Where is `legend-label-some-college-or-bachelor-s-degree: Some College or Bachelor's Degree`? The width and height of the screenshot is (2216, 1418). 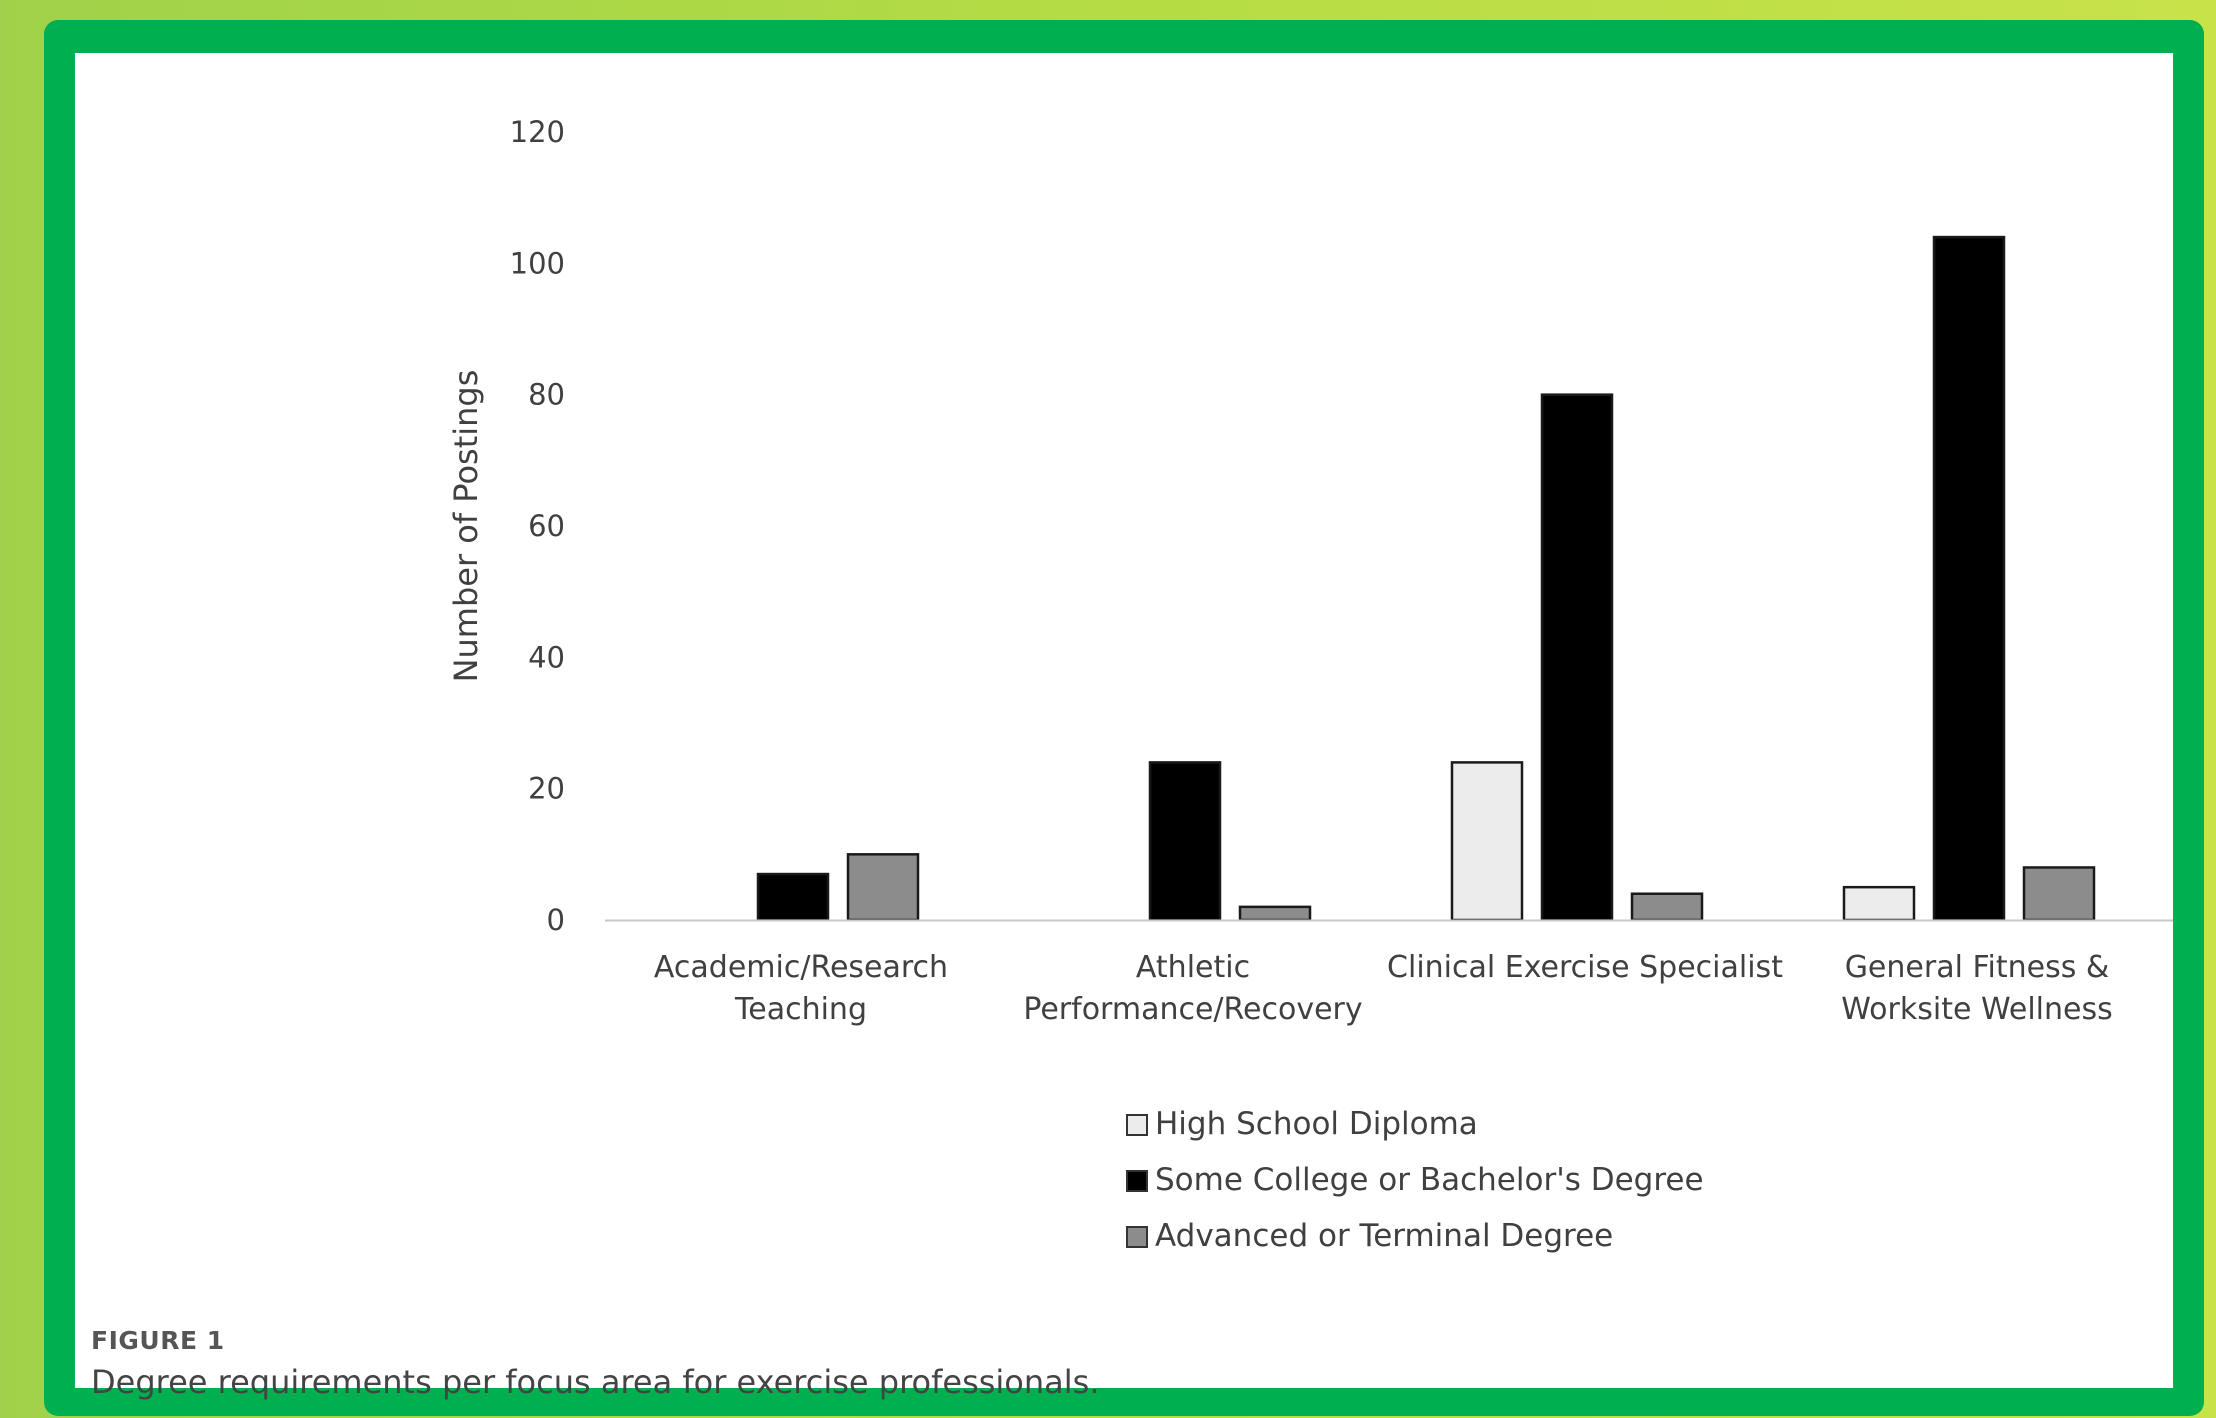 legend-label-some-college-or-bachelor-s-degree: Some College or Bachelor's Degree is located at coordinates (1429, 1180).